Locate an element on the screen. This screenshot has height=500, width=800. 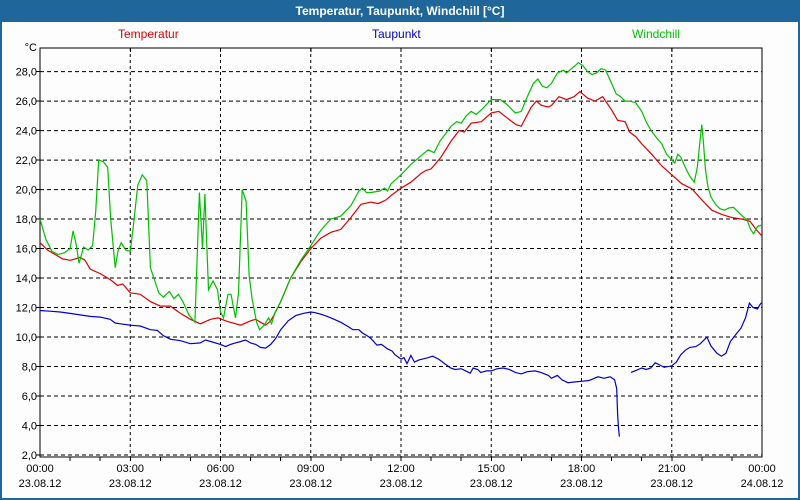
y-tick-label: 26,0 is located at coordinates (26, 102).